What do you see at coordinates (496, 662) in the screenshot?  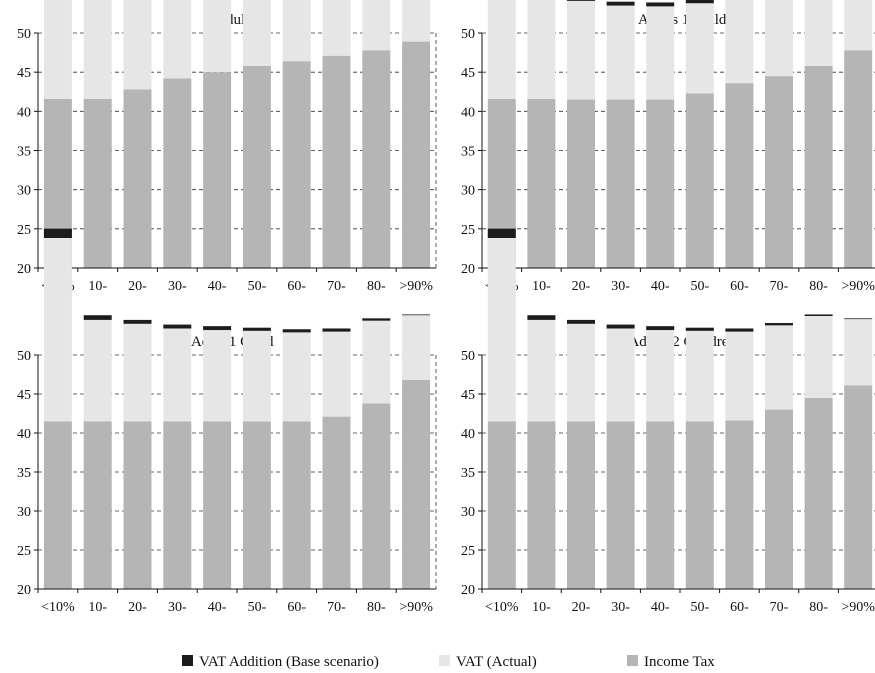 I see `legend-label: VAT (Actual)` at bounding box center [496, 662].